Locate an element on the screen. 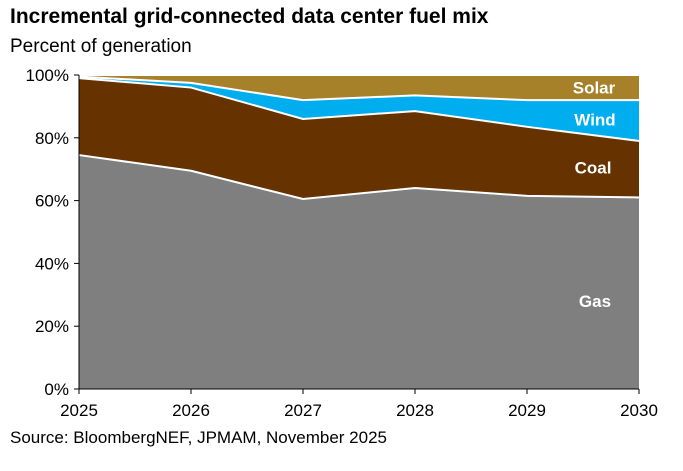  y-tick-label: 60% is located at coordinates (52, 201).